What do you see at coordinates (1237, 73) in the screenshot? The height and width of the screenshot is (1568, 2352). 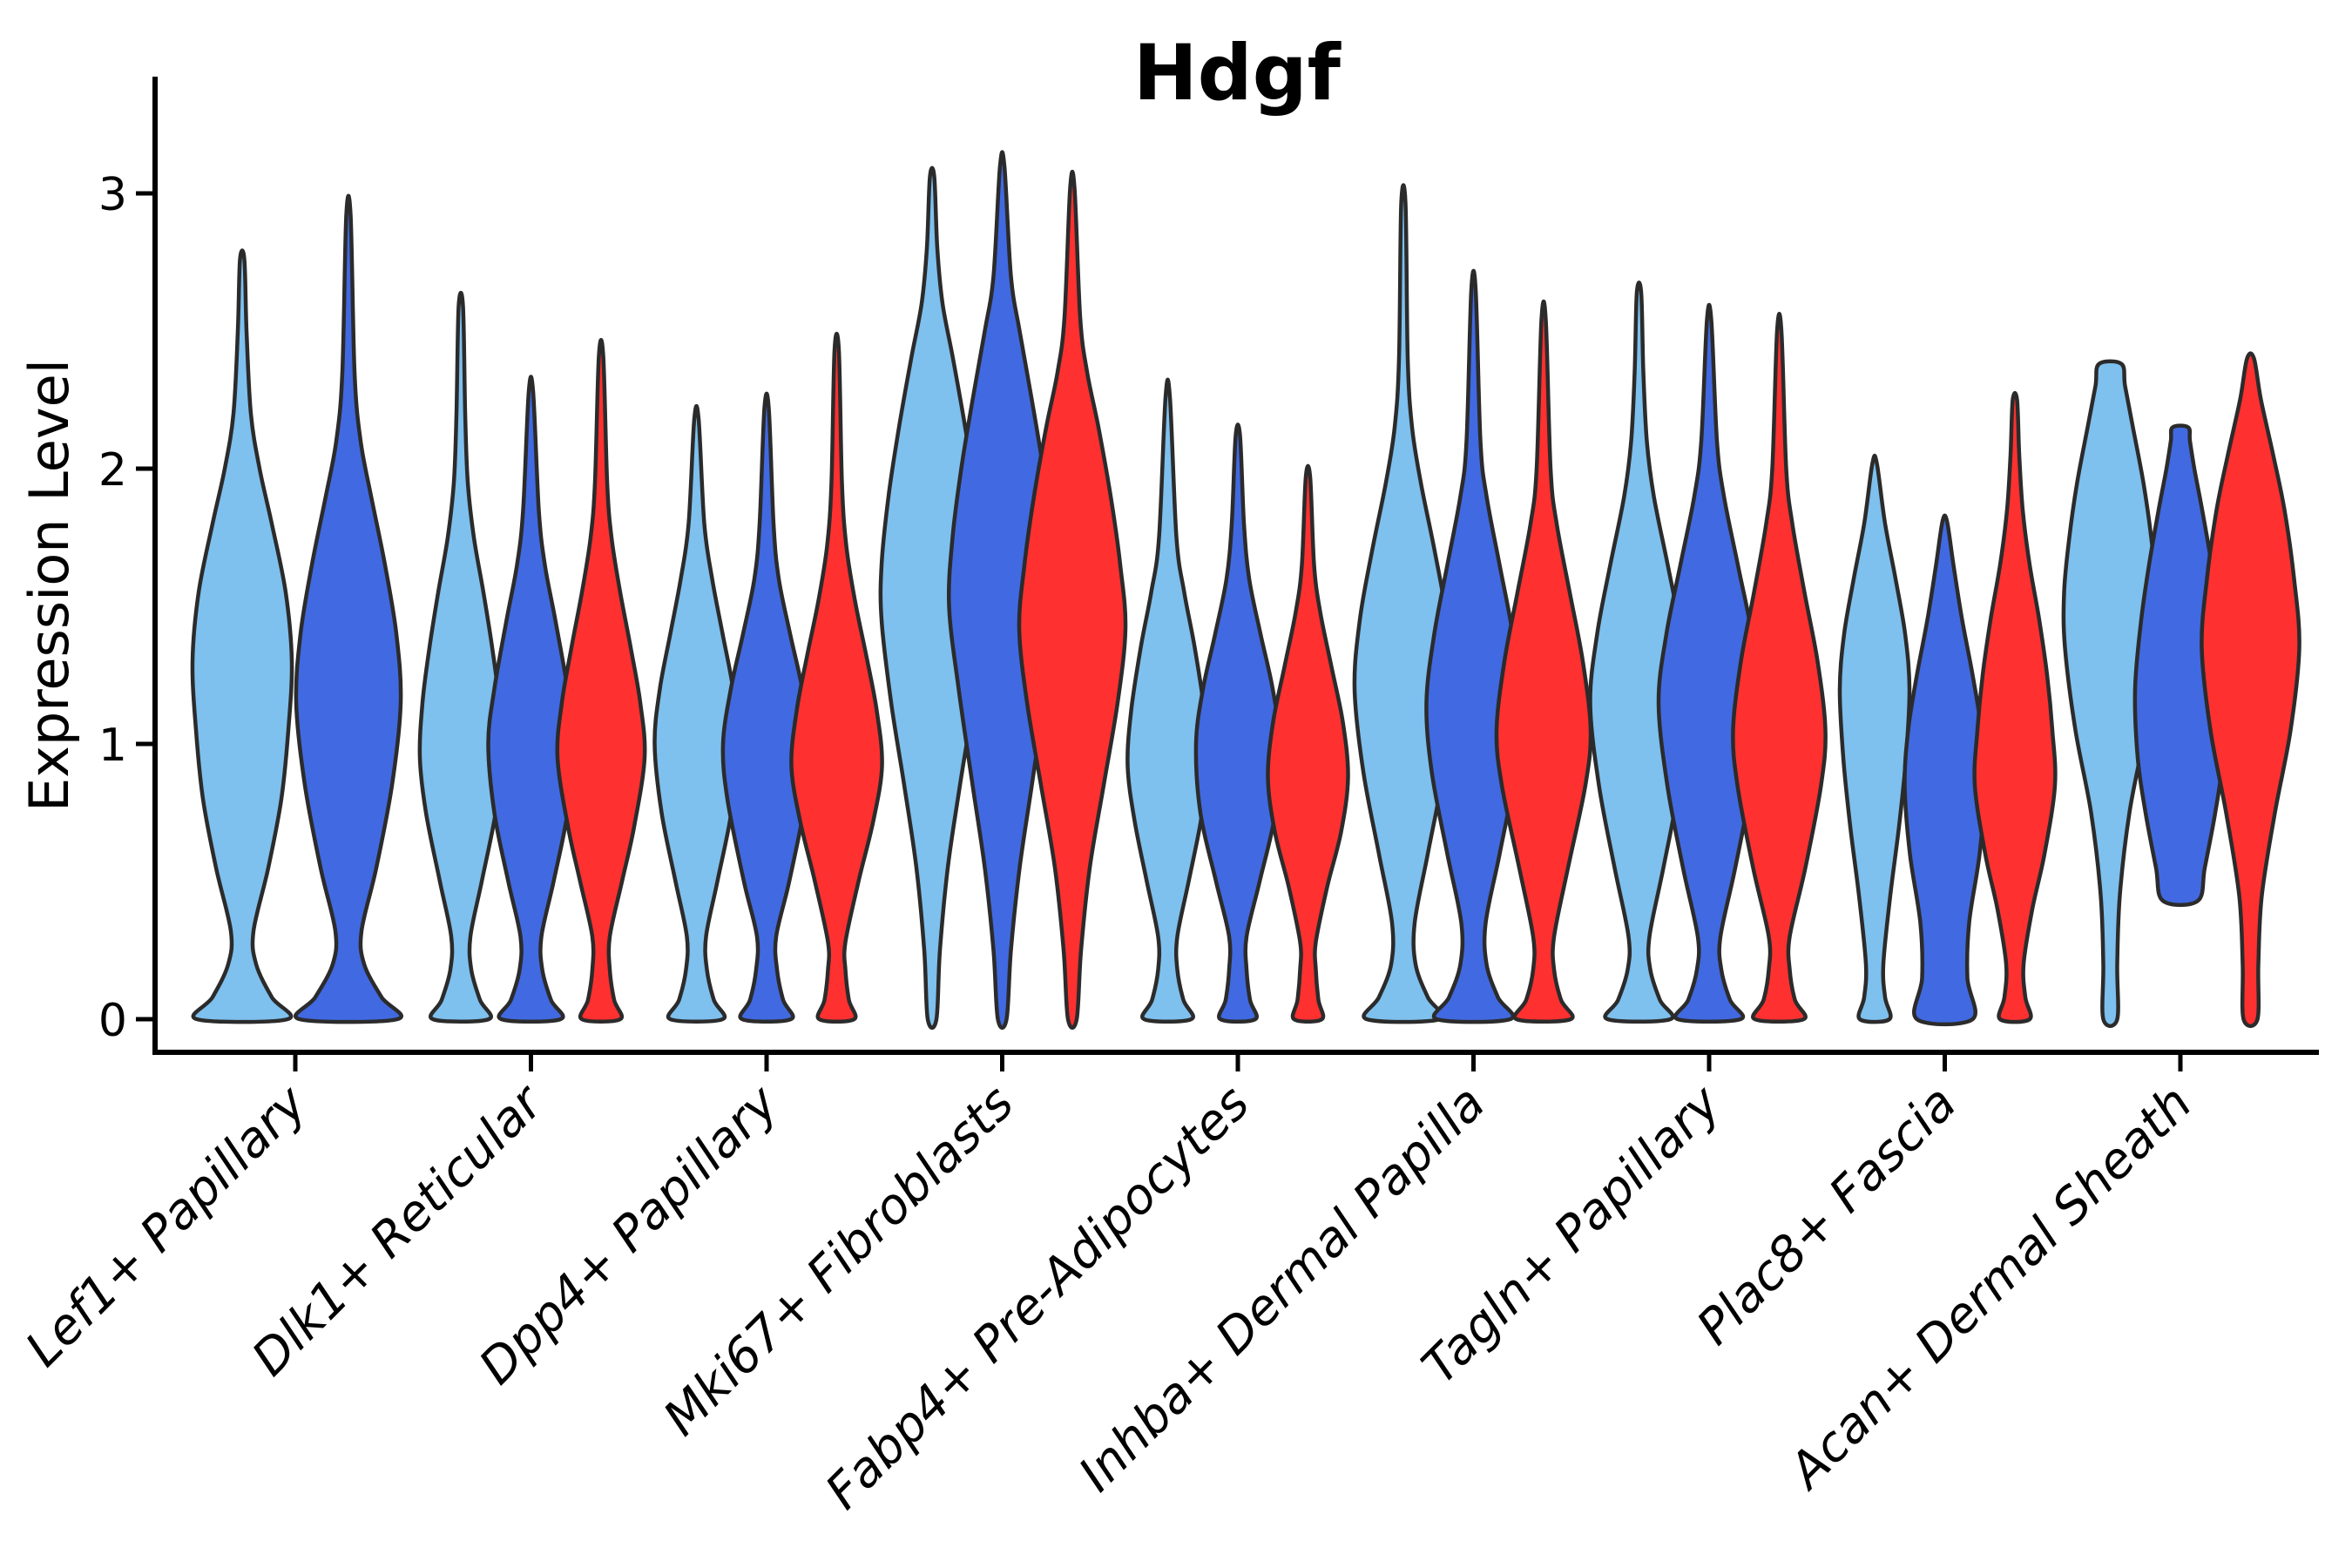 I see `chart-title: Hdgf` at bounding box center [1237, 73].